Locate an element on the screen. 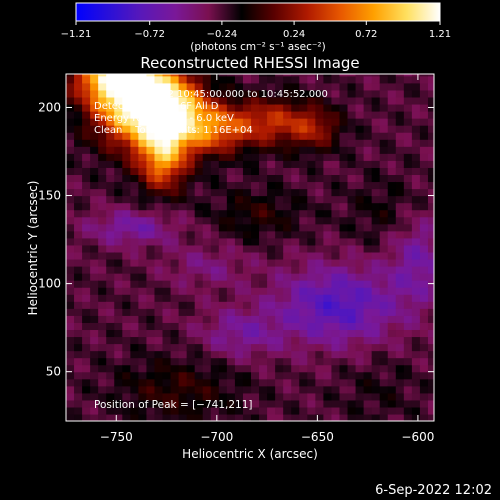 This screenshot has width=500, height=500. x-tick-label: −600 is located at coordinates (417, 437).